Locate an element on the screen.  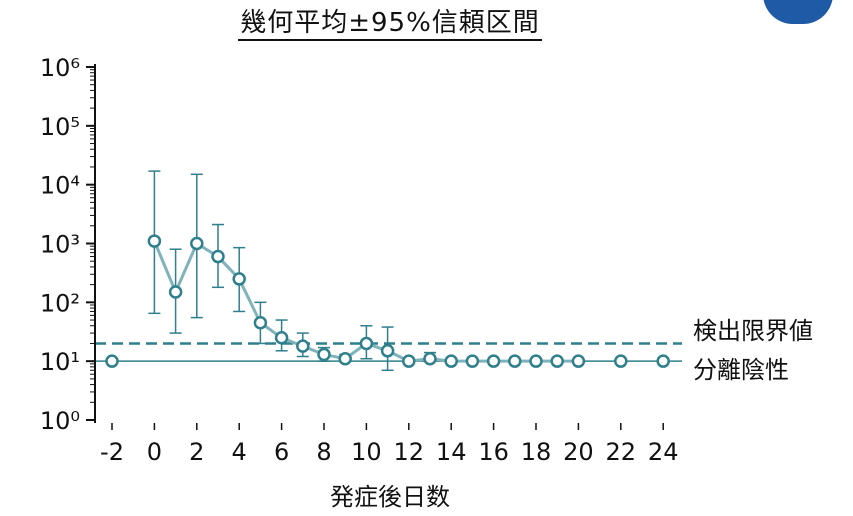
threshold-label-negative: 分離陰性 is located at coordinates (741, 370).